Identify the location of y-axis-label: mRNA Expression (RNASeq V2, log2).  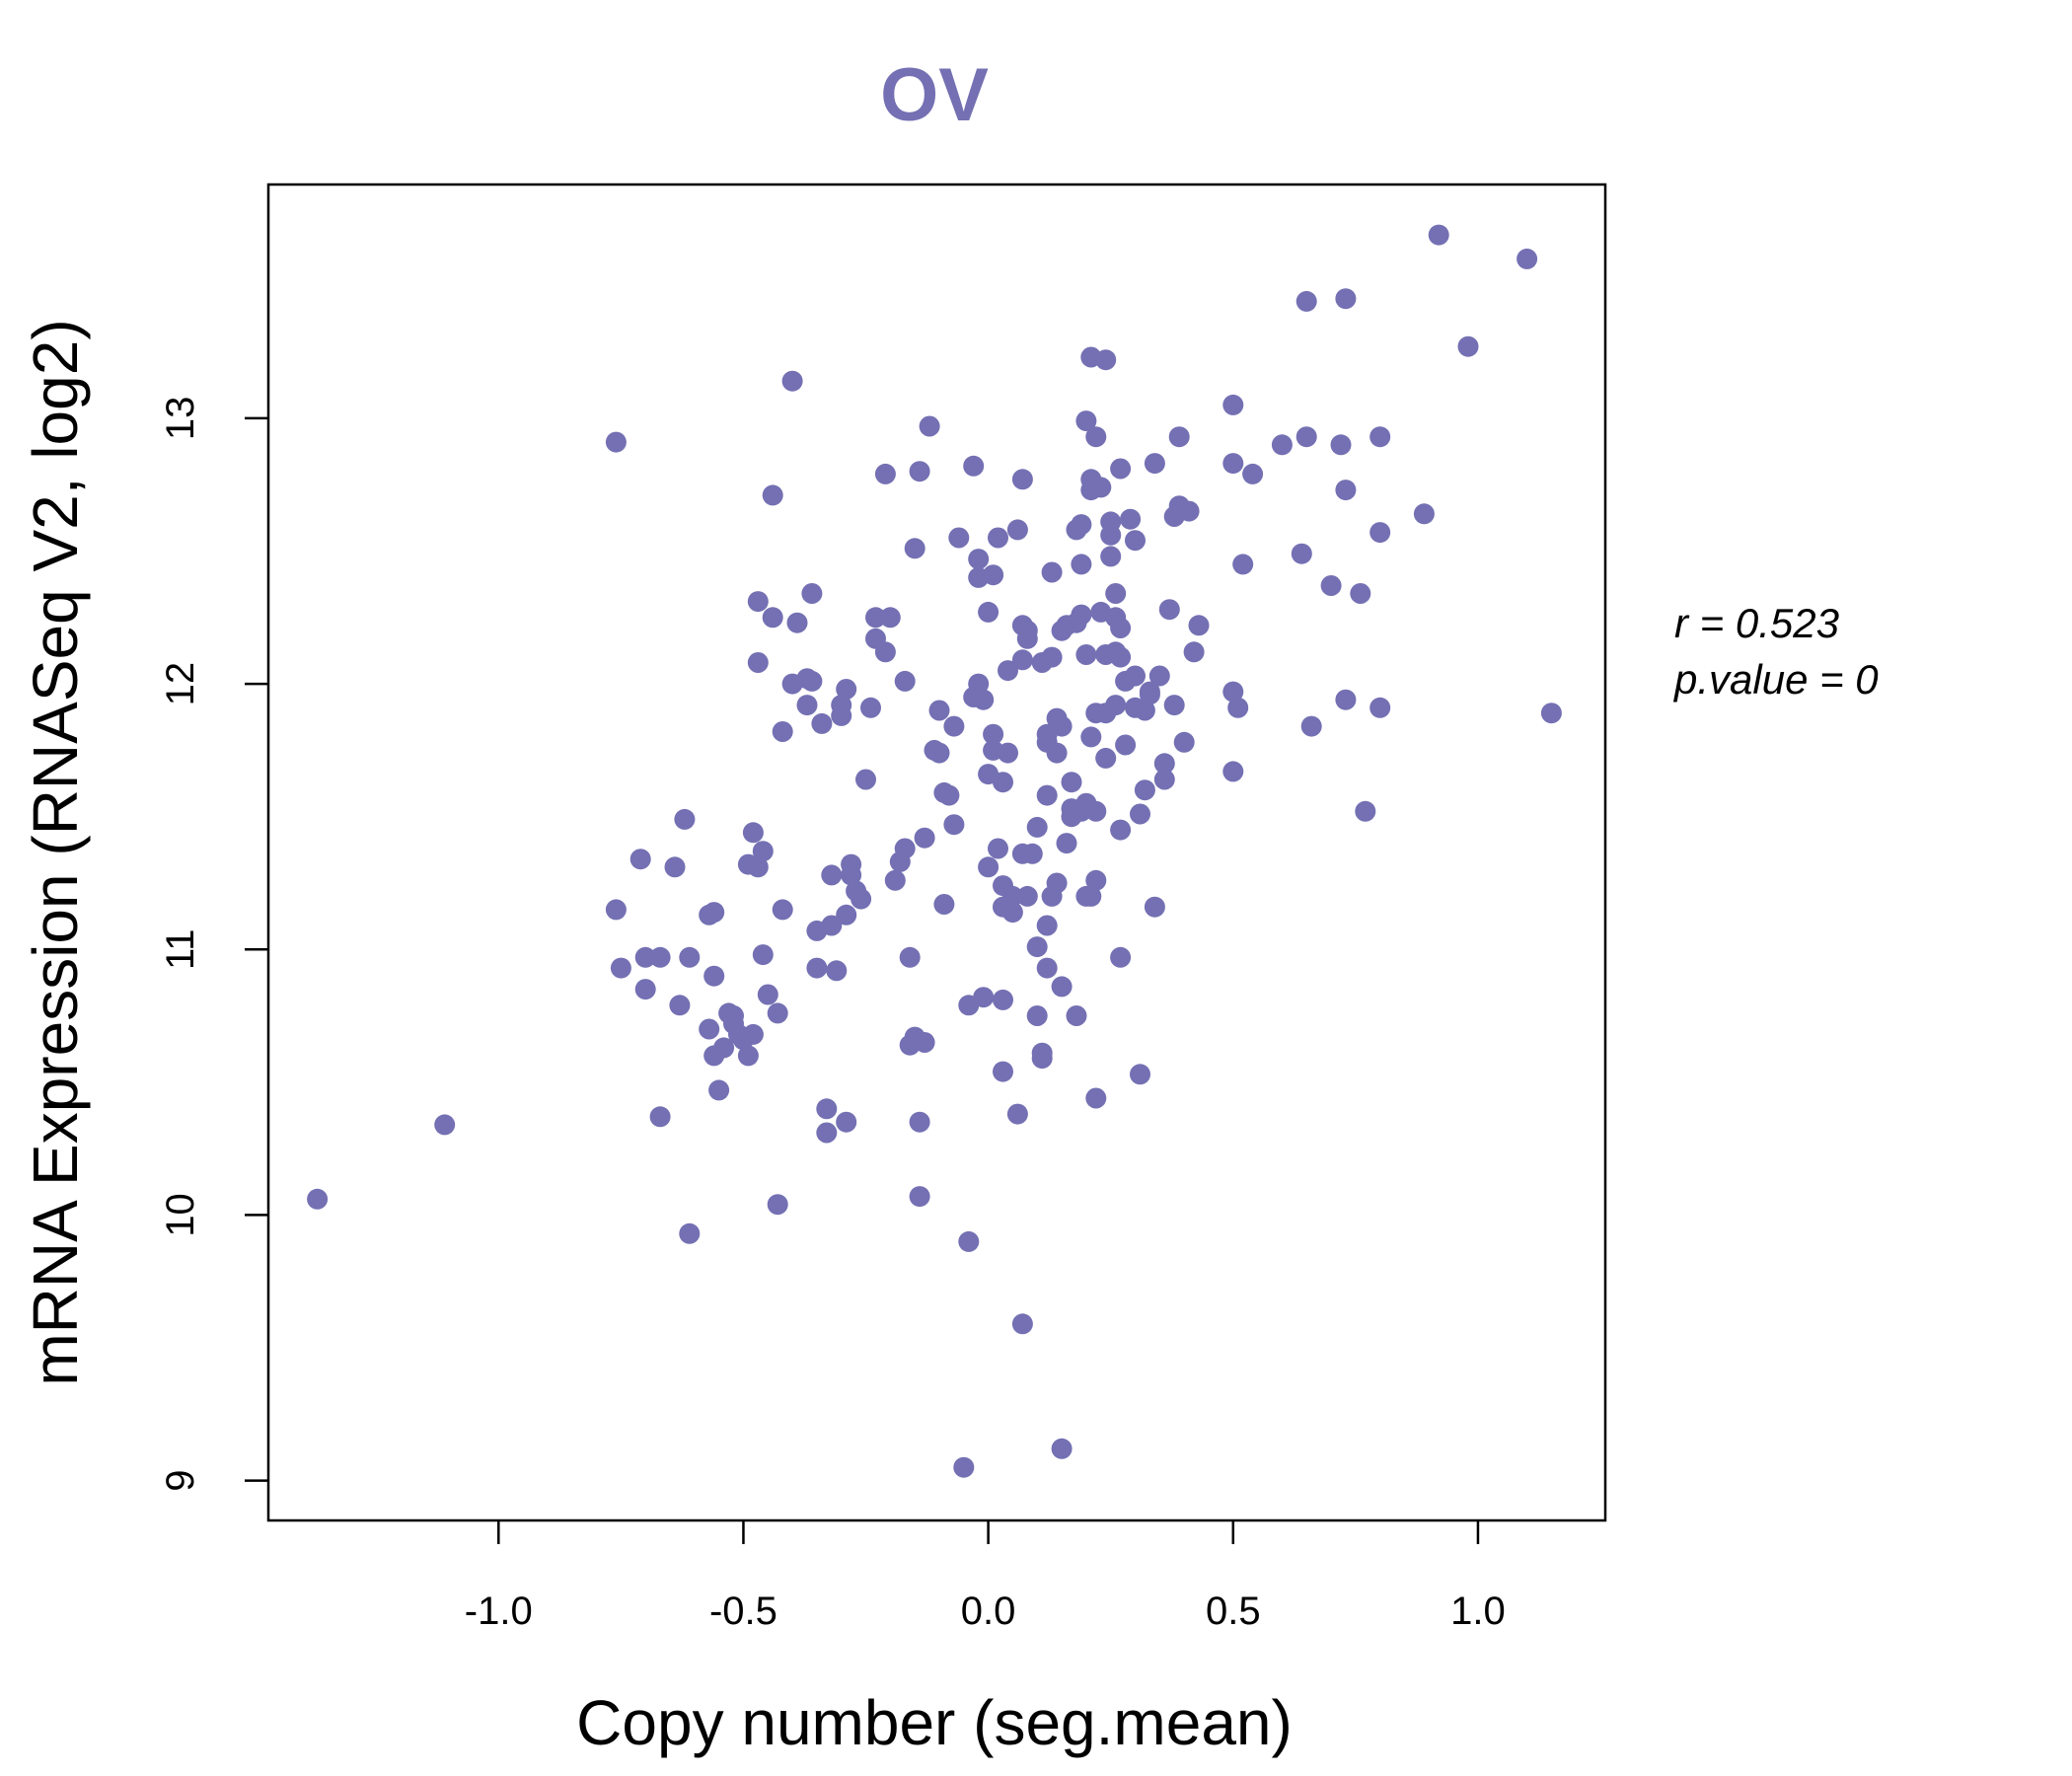
(56, 852).